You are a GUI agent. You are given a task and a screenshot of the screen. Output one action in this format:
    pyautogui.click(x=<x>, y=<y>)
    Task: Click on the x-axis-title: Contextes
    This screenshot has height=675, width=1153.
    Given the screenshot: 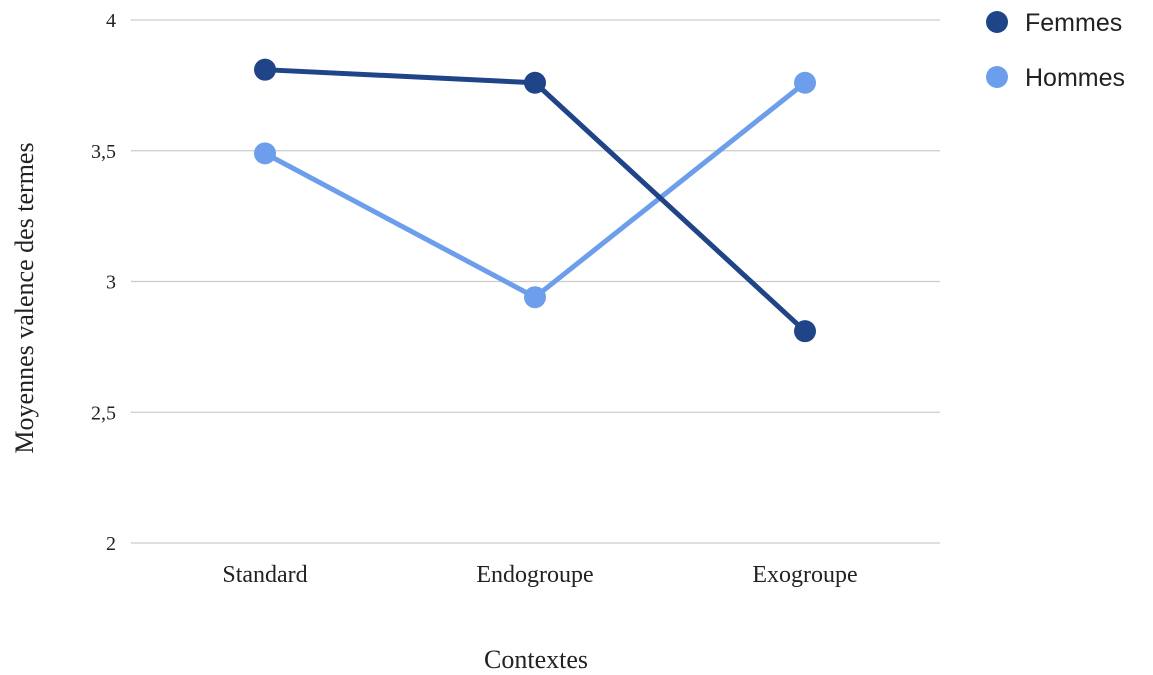 What is the action you would take?
    pyautogui.click(x=536, y=659)
    